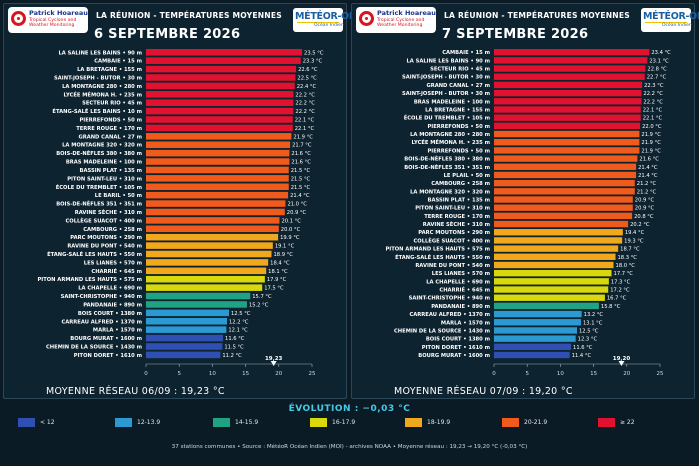  What do you see at coordinates (635, 233) in the screenshot?
I see `value-label: 19.4 °C` at bounding box center [635, 233].